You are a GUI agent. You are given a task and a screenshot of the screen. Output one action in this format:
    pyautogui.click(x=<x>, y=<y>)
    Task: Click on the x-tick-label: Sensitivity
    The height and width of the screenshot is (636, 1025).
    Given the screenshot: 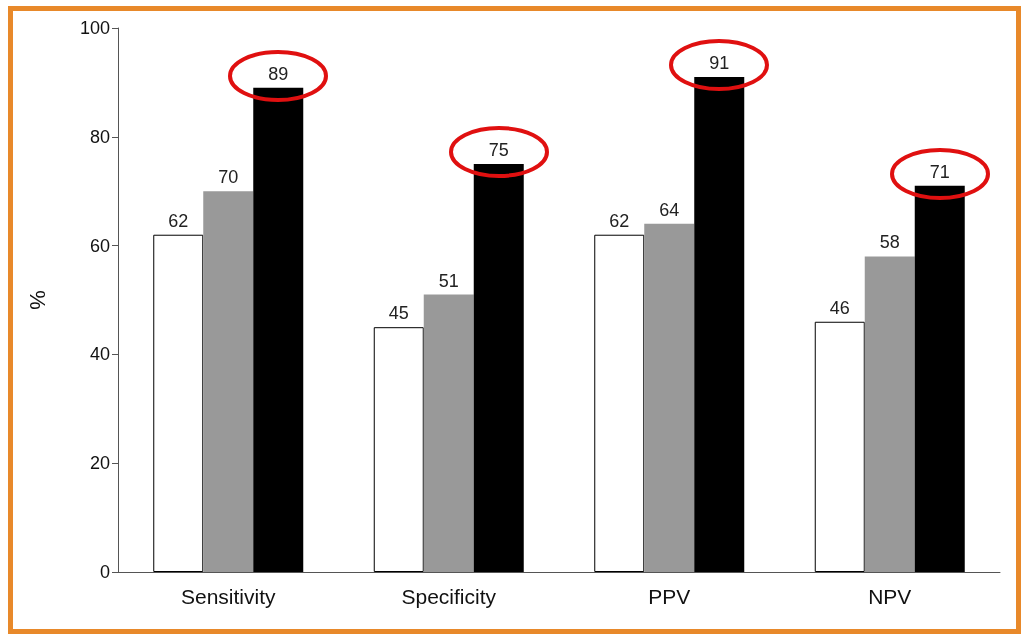 What is the action you would take?
    pyautogui.click(x=228, y=596)
    